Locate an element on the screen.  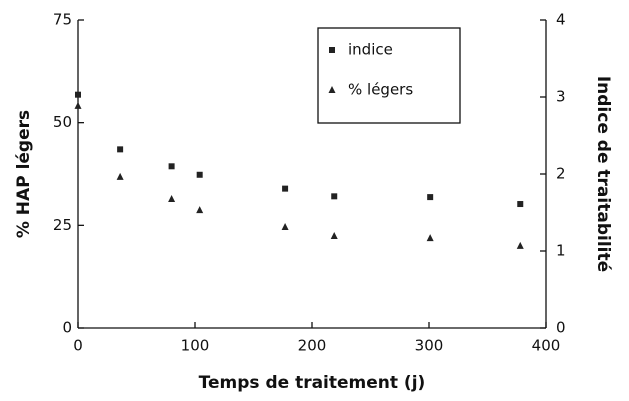
y2-tick-label: 2 is located at coordinates (561, 174).